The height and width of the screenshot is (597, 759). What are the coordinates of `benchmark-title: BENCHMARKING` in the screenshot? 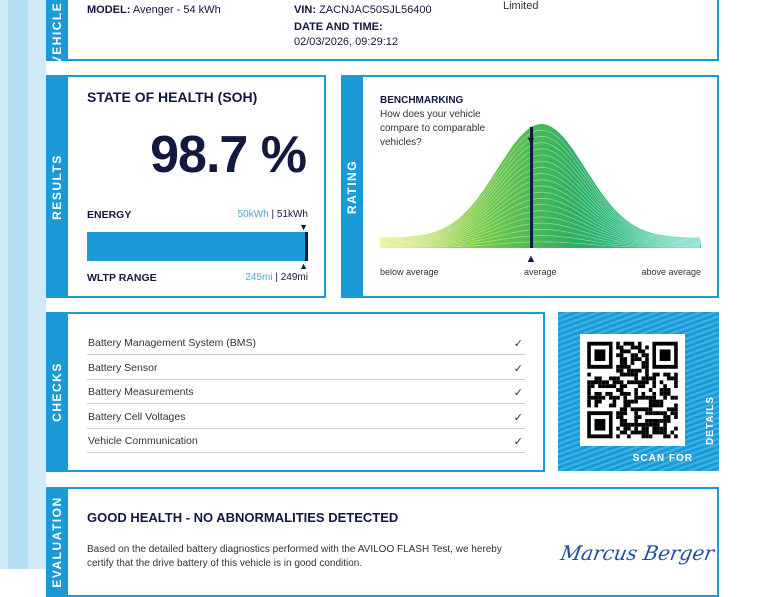 It's located at (422, 100).